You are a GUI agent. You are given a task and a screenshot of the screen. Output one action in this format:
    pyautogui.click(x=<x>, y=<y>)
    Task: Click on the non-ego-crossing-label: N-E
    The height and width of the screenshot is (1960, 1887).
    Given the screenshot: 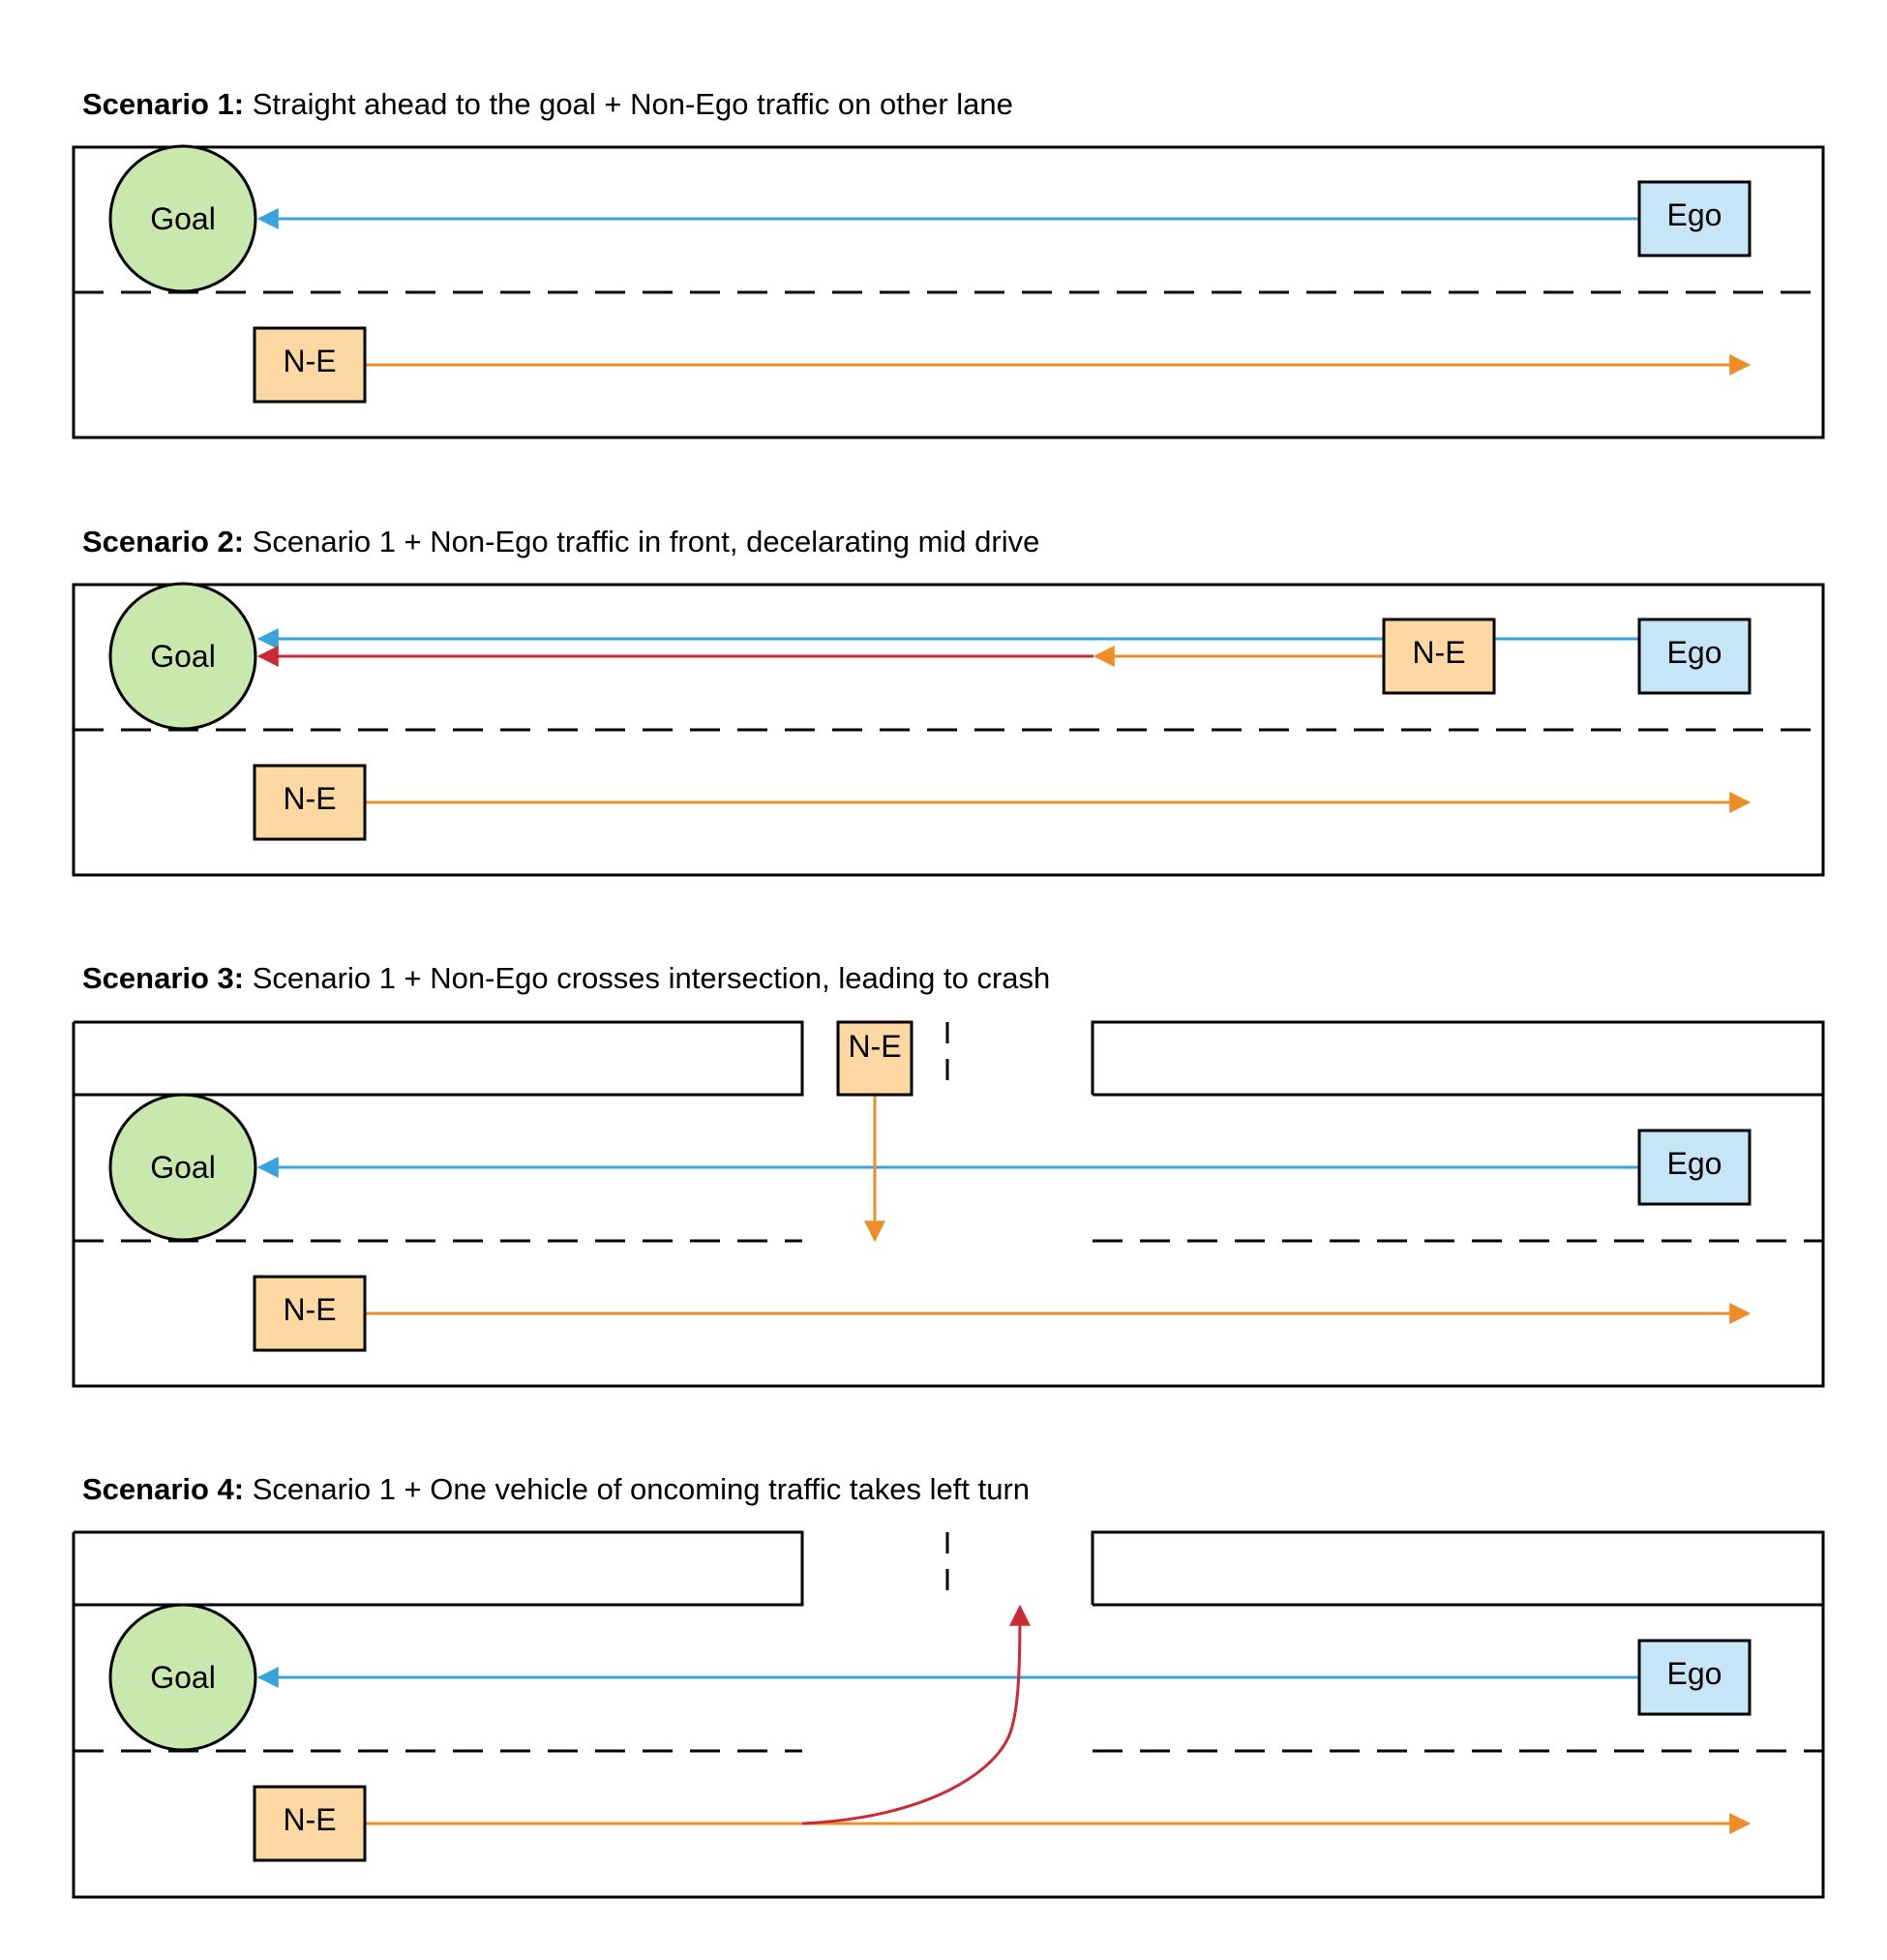 What is the action you would take?
    pyautogui.click(x=874, y=1046)
    